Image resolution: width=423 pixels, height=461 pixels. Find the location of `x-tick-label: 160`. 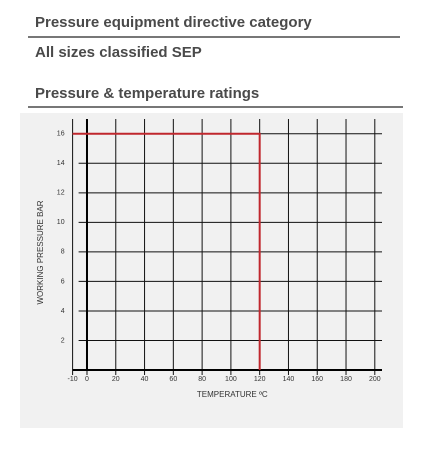

x-tick-label: 160 is located at coordinates (317, 379).